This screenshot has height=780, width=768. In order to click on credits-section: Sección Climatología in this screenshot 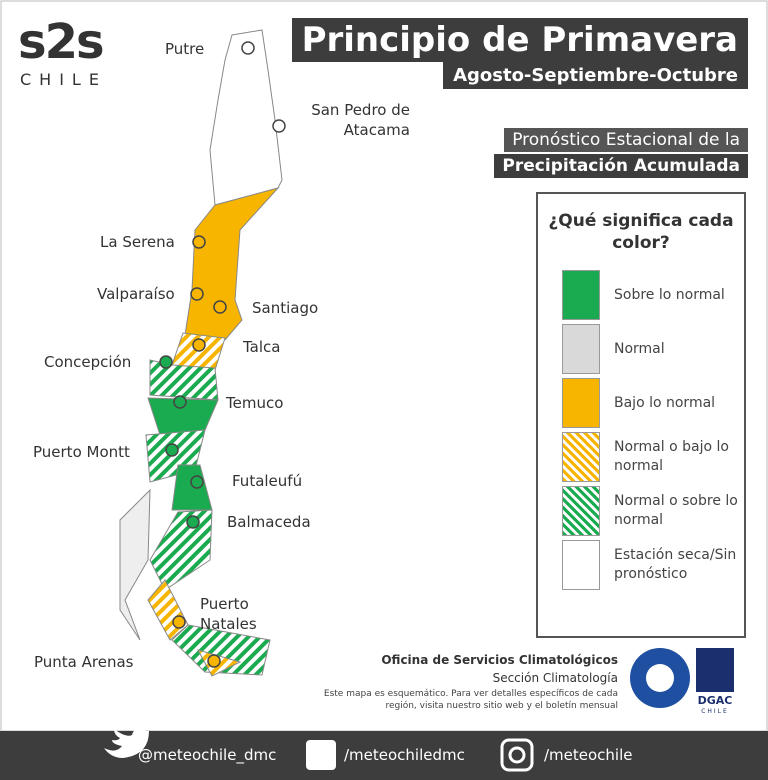, I will do `click(555, 678)`.